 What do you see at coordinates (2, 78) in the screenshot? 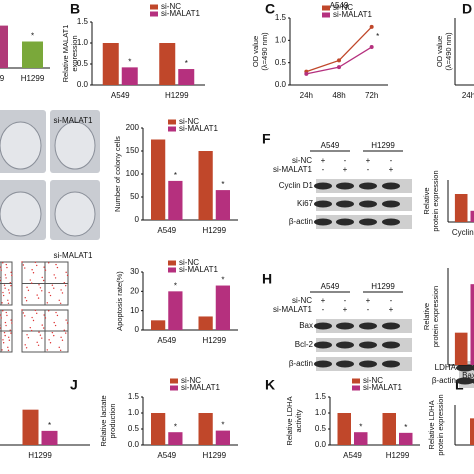
I see `x-tick-label: 549` at bounding box center [2, 78].